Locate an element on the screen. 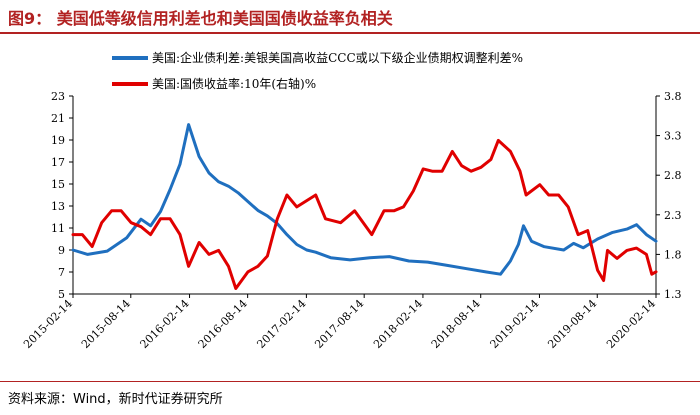 The width and height of the screenshot is (700, 415). legend-label-2: 美国:国债收益率:10年(右轴)% is located at coordinates (234, 83).